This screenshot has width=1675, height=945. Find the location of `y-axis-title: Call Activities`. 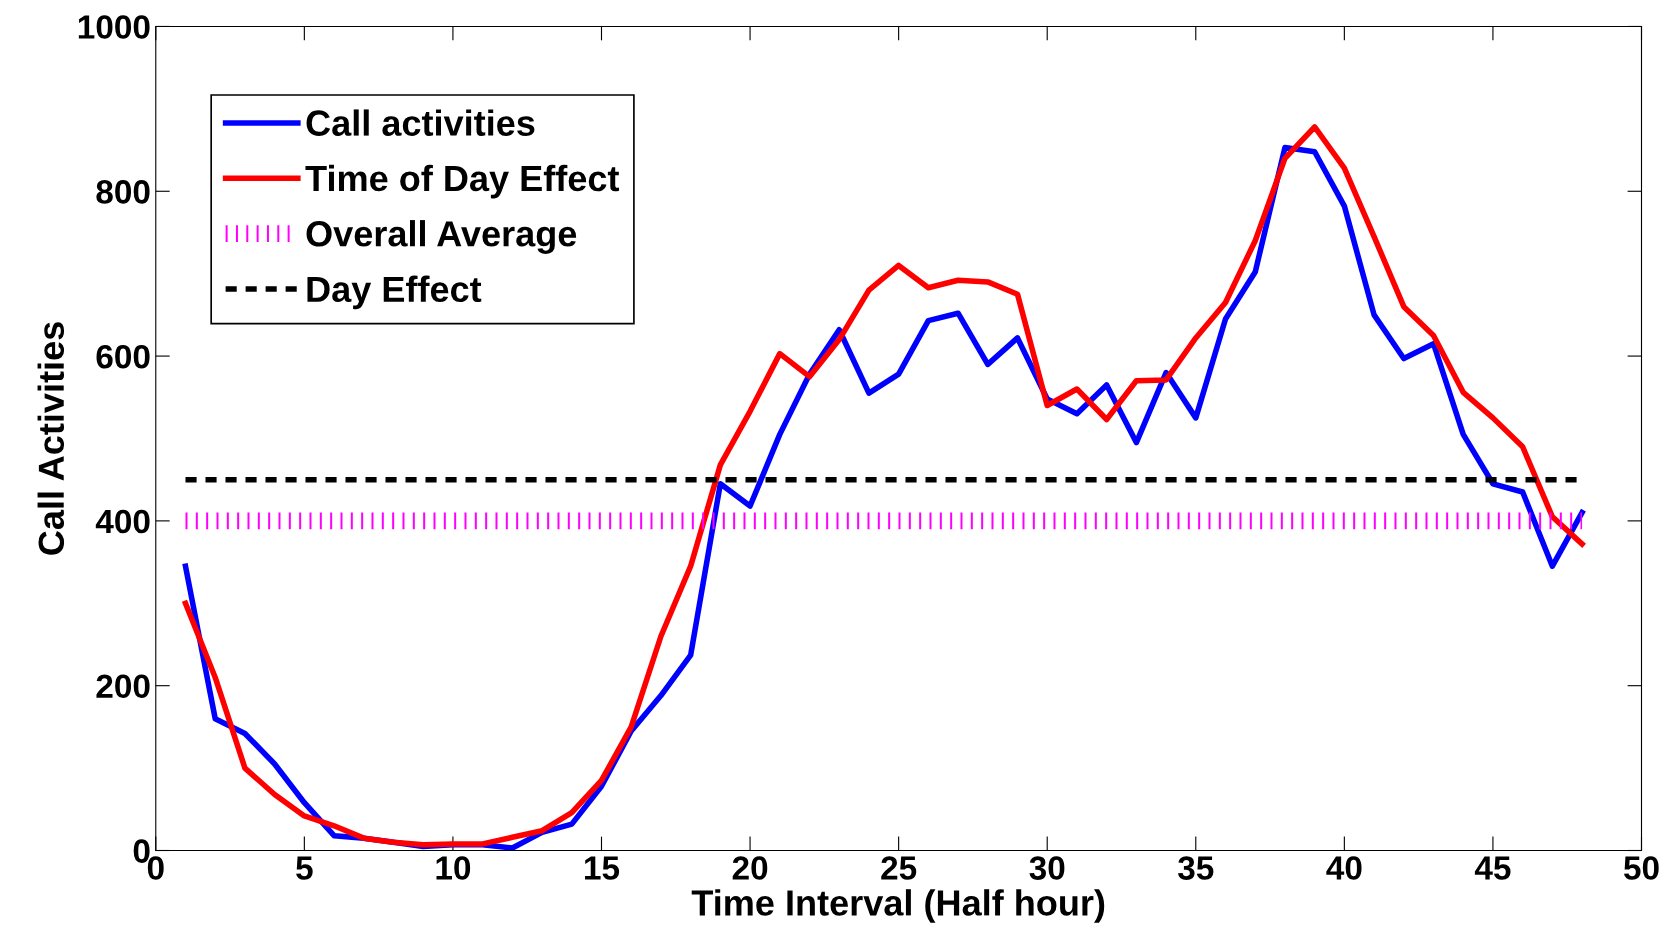

y-axis-title: Call Activities is located at coordinates (51, 438).